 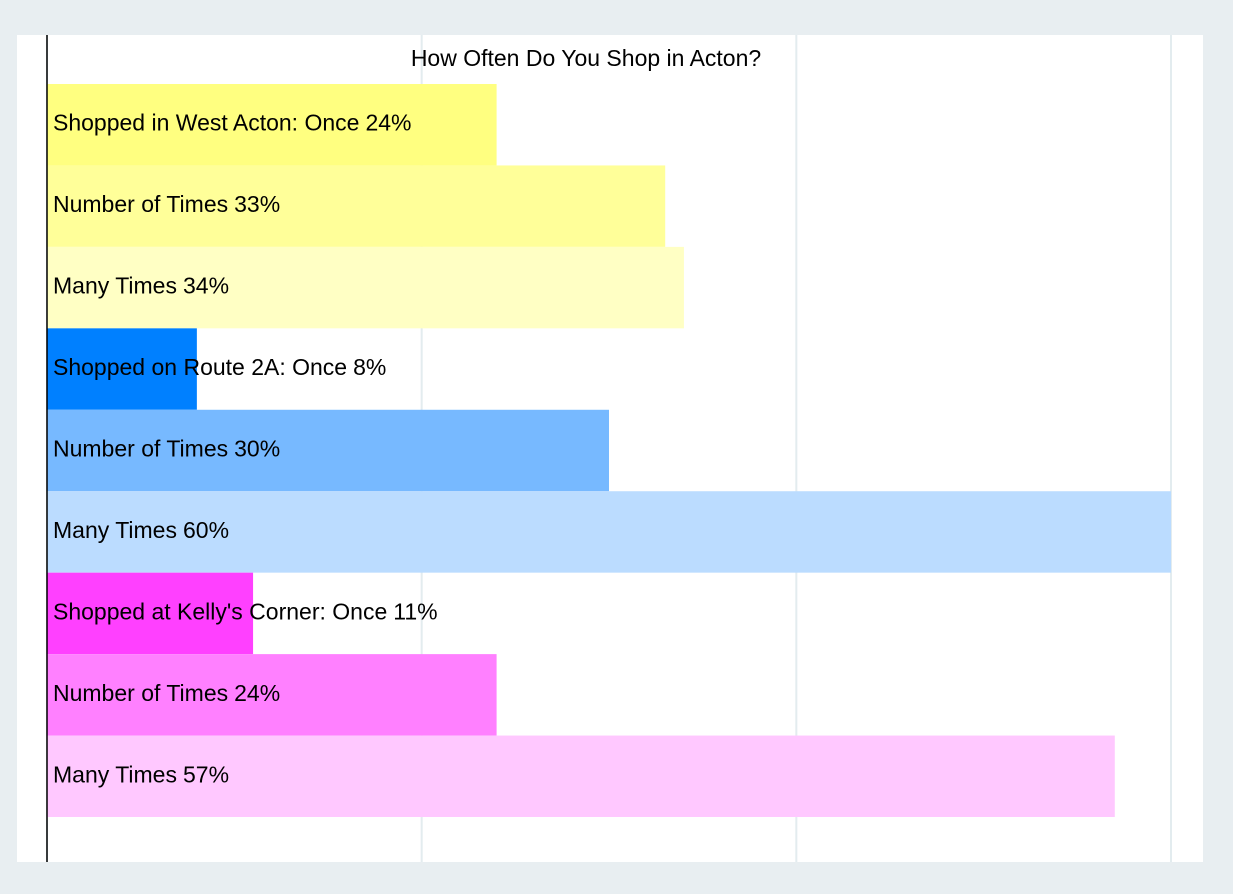 I want to click on bar-label: Number of Times 33%, so click(x=166, y=204).